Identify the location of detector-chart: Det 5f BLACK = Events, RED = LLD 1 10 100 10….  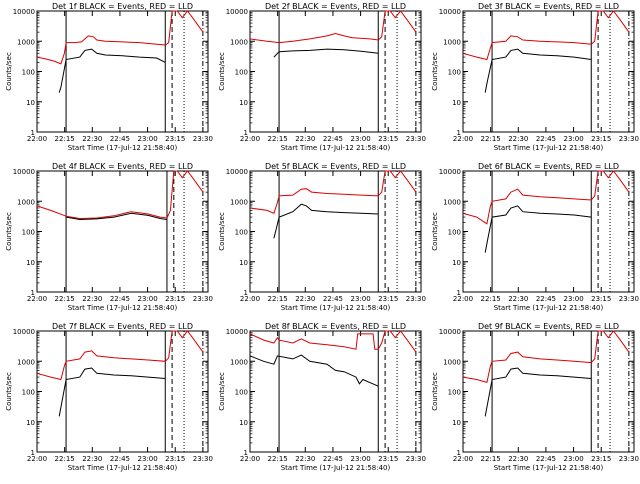
(322, 237).